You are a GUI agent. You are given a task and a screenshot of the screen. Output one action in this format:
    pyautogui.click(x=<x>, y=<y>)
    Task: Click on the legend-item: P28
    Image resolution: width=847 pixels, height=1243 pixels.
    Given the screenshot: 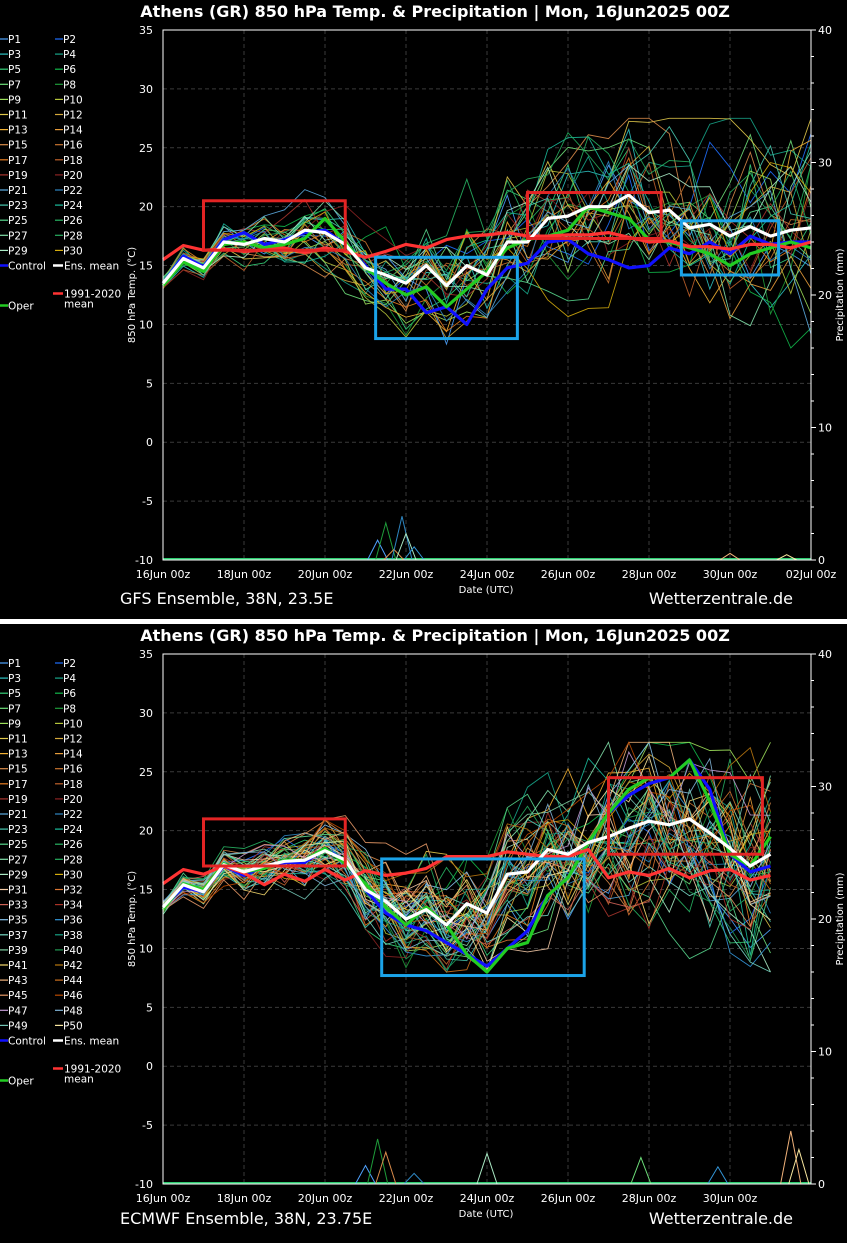 What is the action you would take?
    pyautogui.click(x=73, y=860)
    